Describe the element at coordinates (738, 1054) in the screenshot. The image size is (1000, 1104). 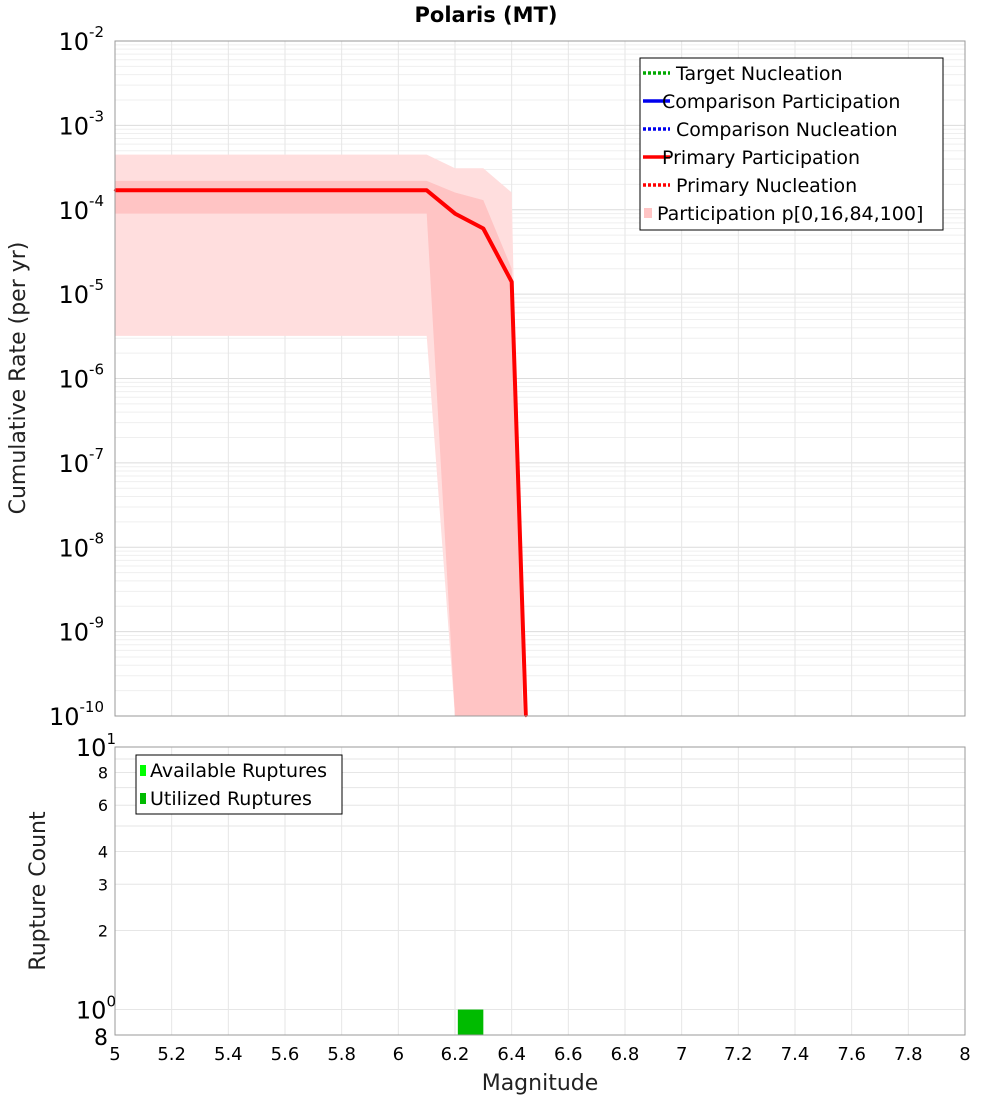
I see `x-tick-label: 7.2` at that location.